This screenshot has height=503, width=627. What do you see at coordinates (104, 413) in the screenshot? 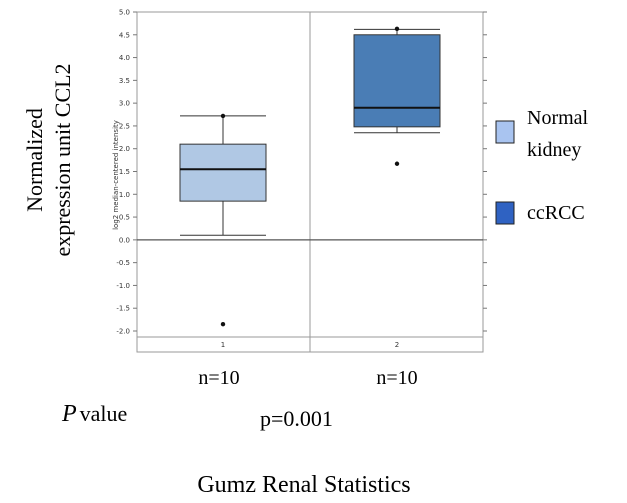
I see `p-value-word: value` at bounding box center [104, 413].